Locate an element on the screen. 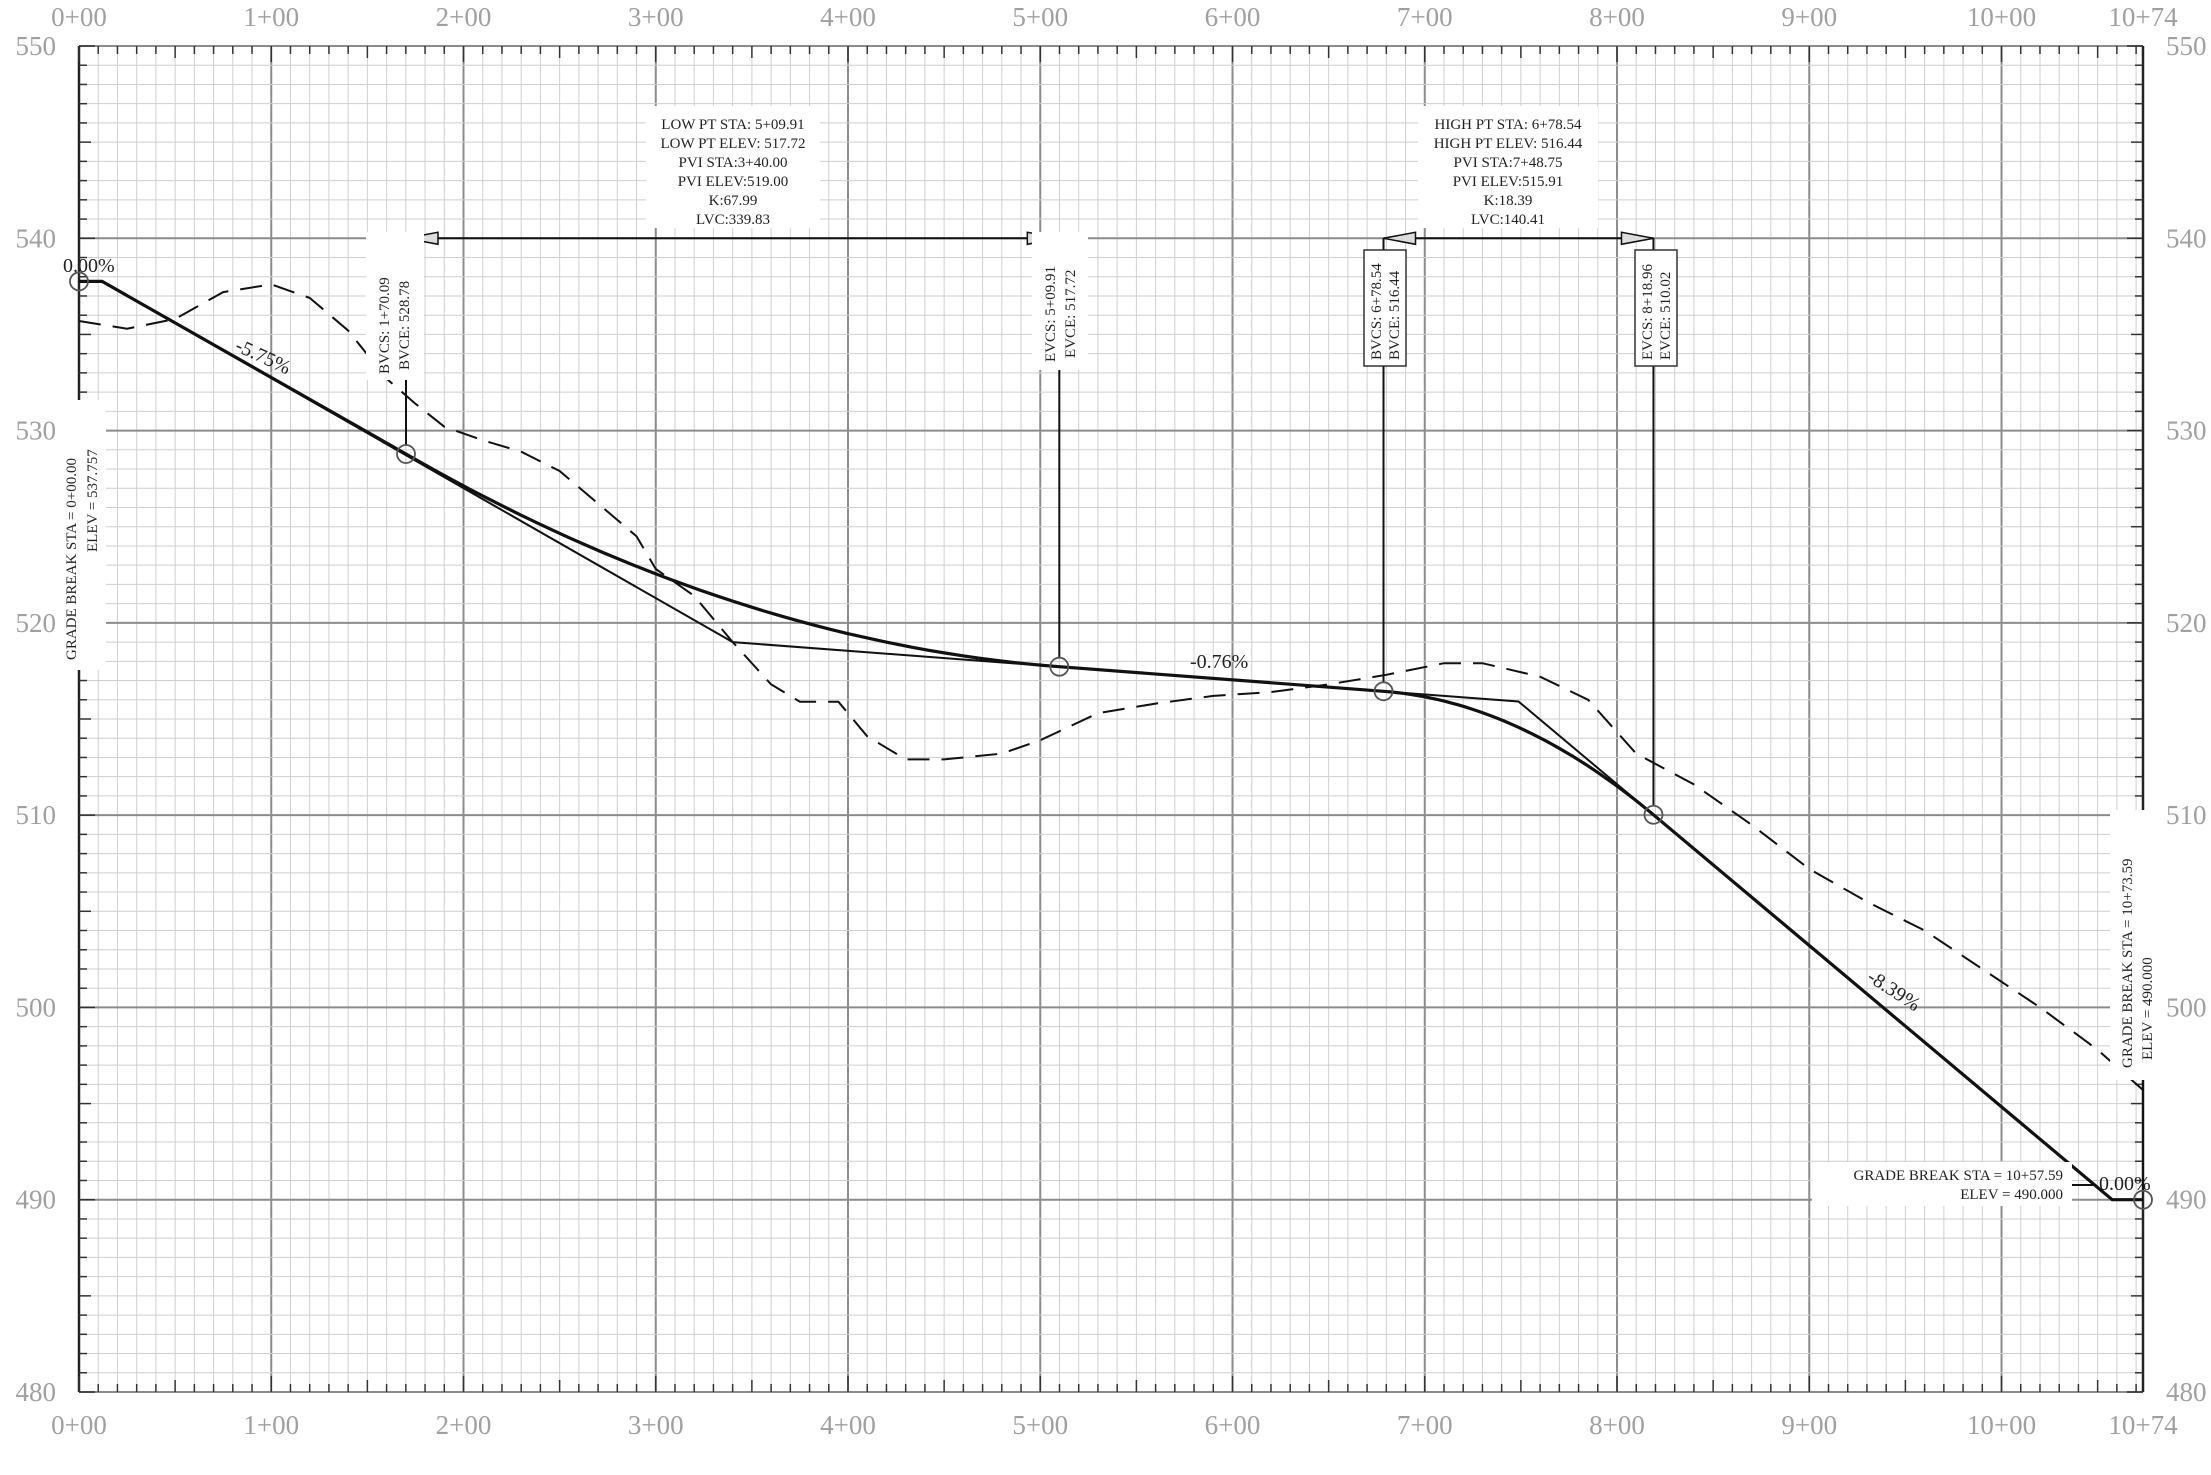 The width and height of the screenshot is (2211, 1475). curve-1-info-line: PVI ELEV:519.00 is located at coordinates (733, 182).